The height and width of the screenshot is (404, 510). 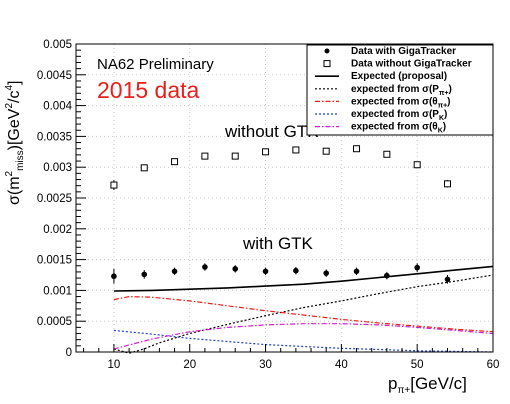 I want to click on legend-entry: expected from σ(θK), so click(x=380, y=128).